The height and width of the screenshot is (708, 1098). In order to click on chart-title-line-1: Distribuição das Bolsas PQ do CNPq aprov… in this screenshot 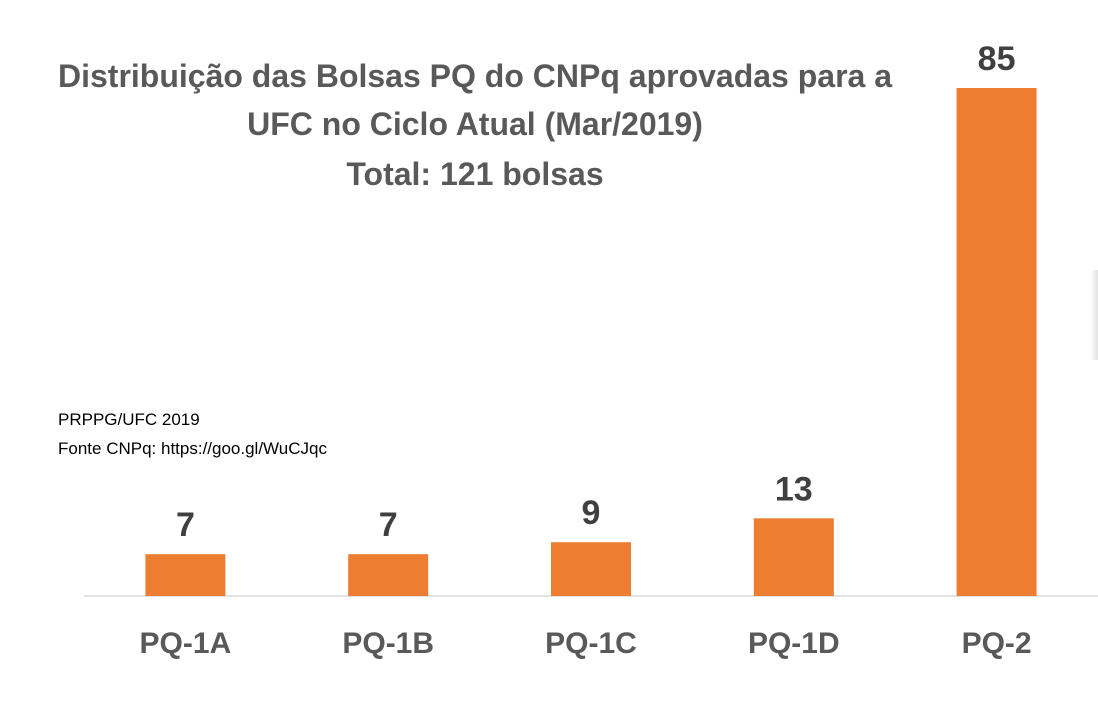, I will do `click(475, 76)`.